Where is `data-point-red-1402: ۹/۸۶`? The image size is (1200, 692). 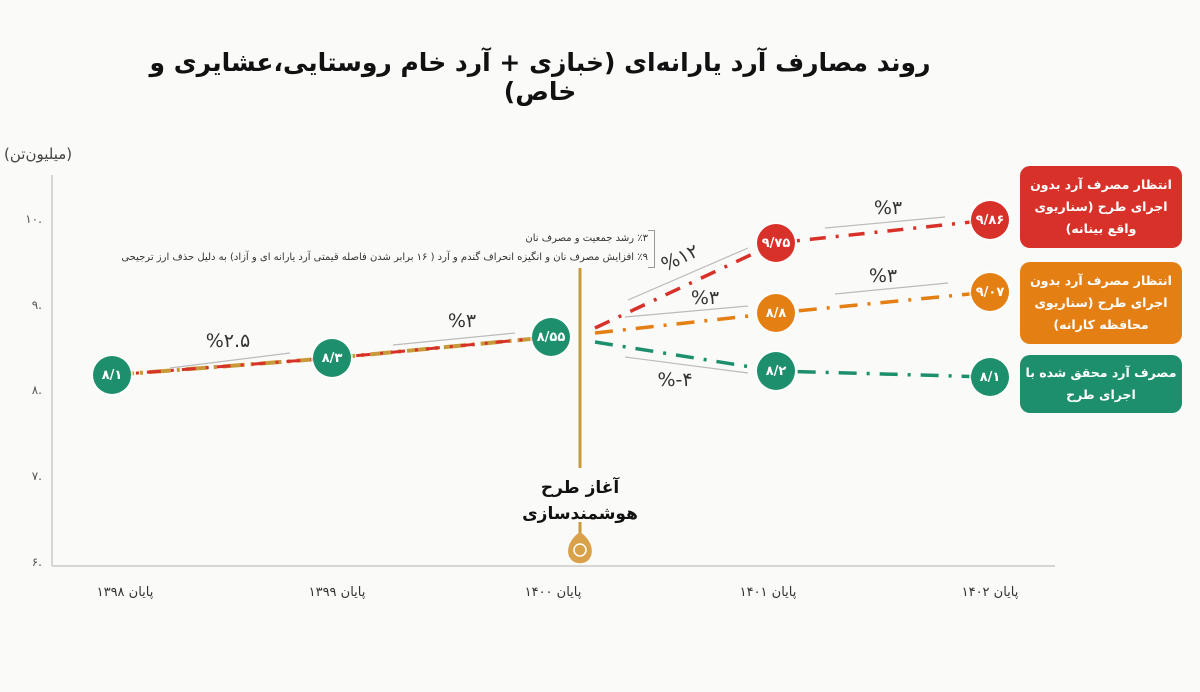
data-point-red-1402: ۹/۸۶ is located at coordinates (990, 220).